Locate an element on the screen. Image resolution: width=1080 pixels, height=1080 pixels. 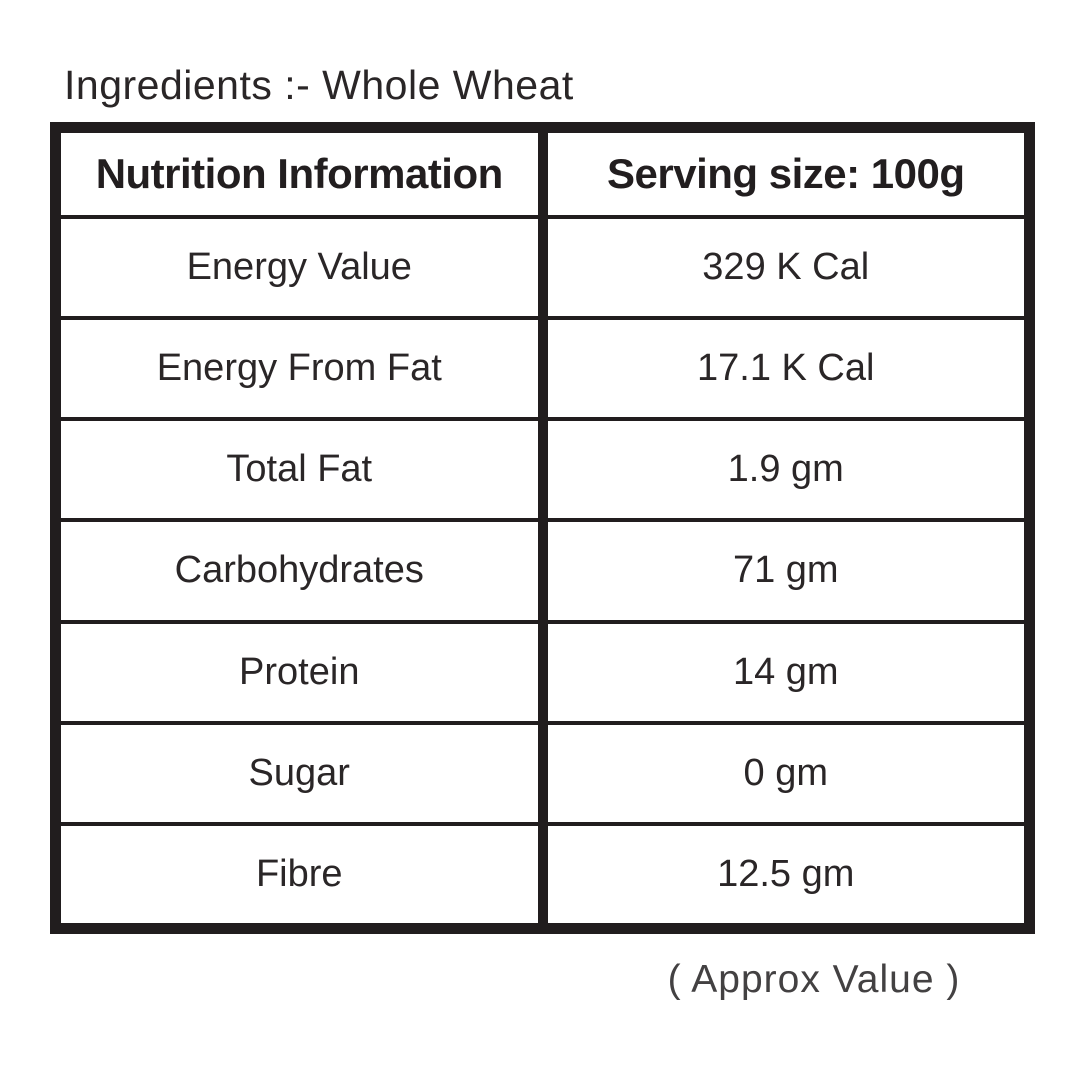
nutrient-value: 71 gm is located at coordinates (785, 570).